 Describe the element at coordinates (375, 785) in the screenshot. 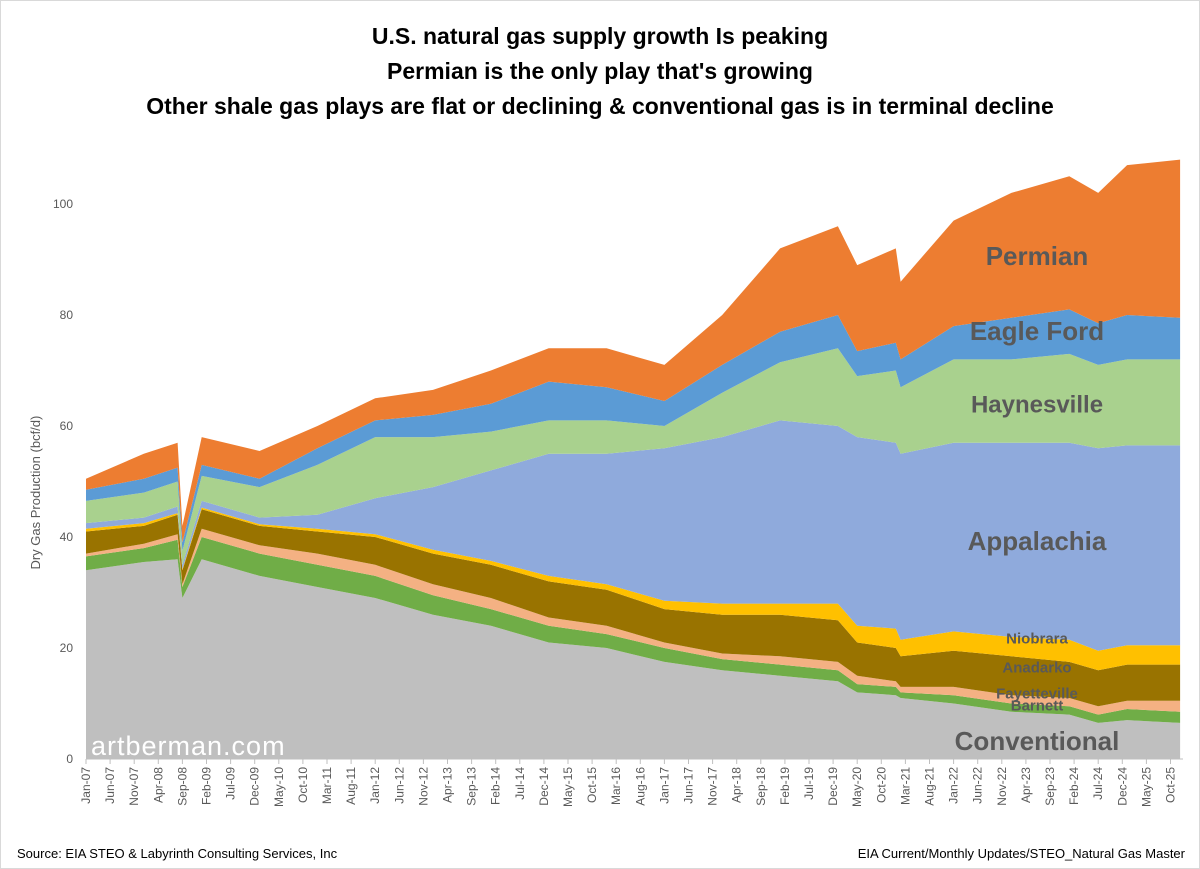

I see `x-tick-label: Jan-12` at that location.